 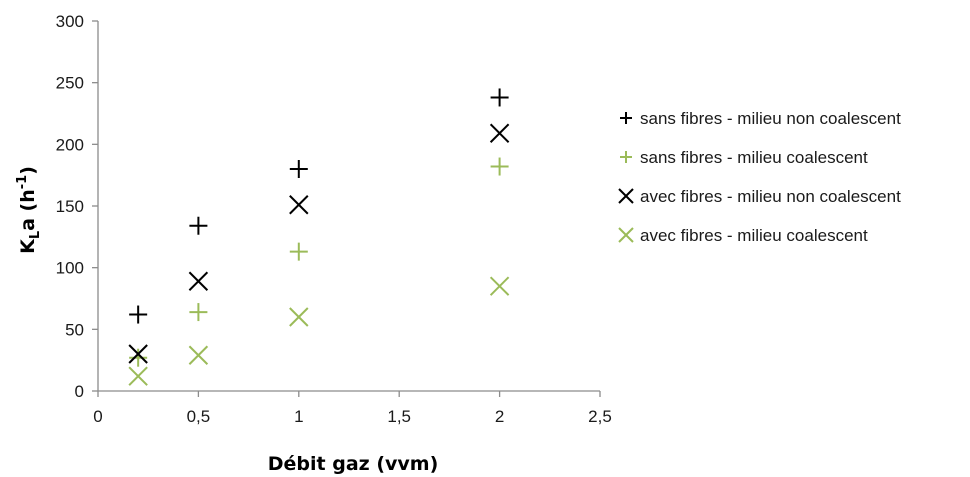 I want to click on y-axis-ticks: 0 50 100 150 200 250 300, so click(x=77, y=206).